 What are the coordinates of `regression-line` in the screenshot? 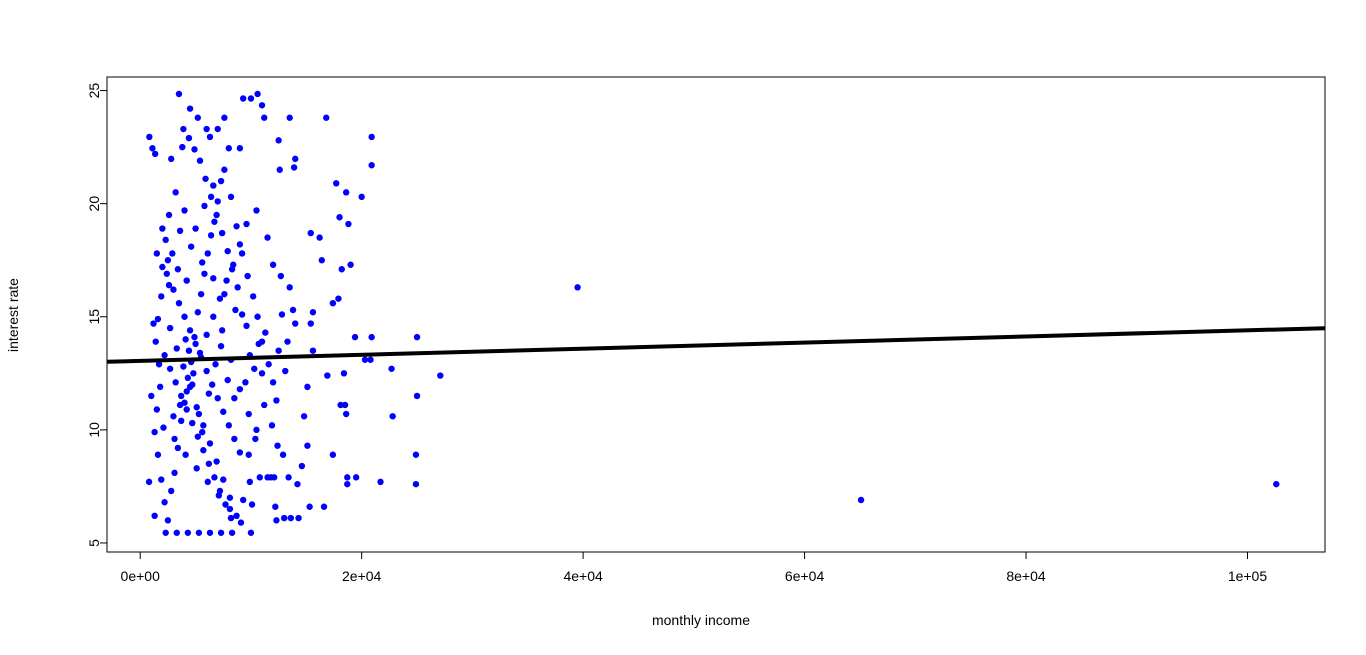 It's located at (716, 345).